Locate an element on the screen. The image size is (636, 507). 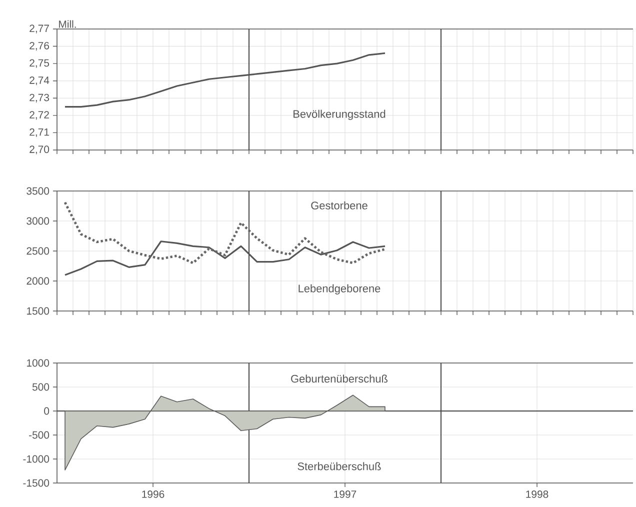
y-tick-label: 2,72 is located at coordinates (39, 115).